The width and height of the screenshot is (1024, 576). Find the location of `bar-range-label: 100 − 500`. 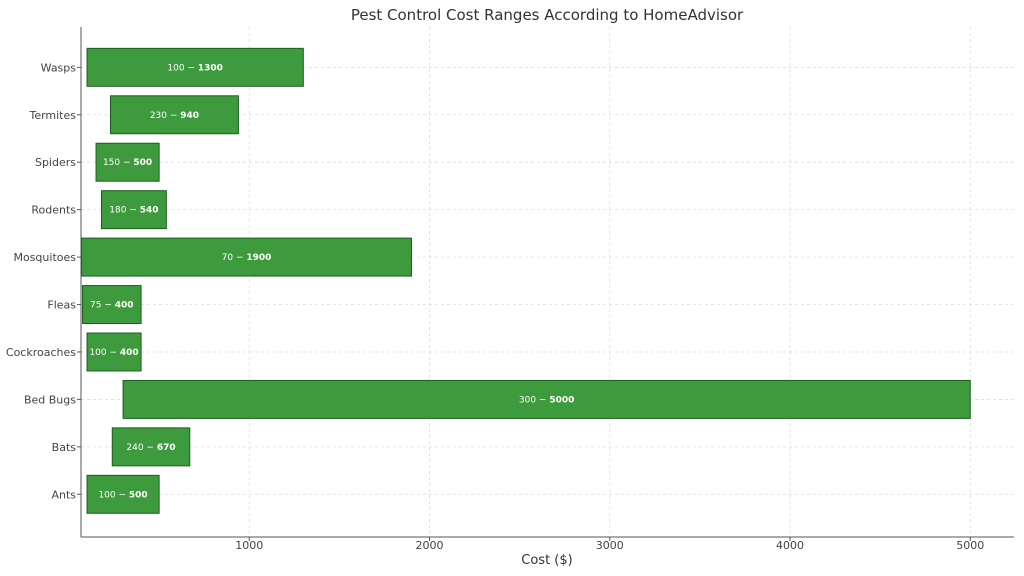

bar-range-label: 100 − 500 is located at coordinates (122, 495).